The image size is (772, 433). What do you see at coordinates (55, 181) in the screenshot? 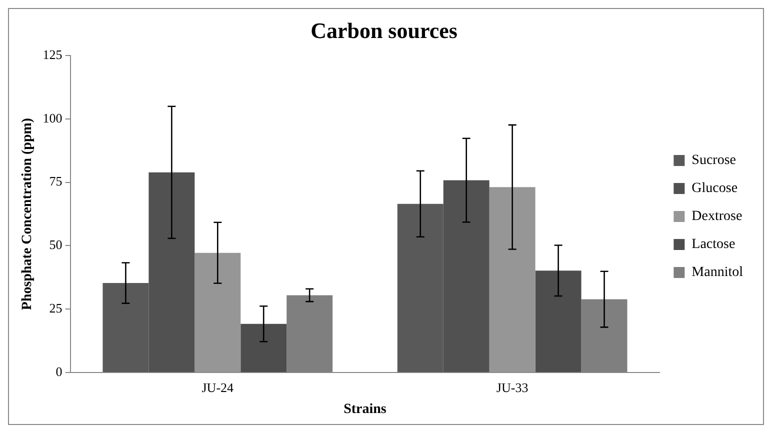
I see `y-tick-label: 75` at bounding box center [55, 181].